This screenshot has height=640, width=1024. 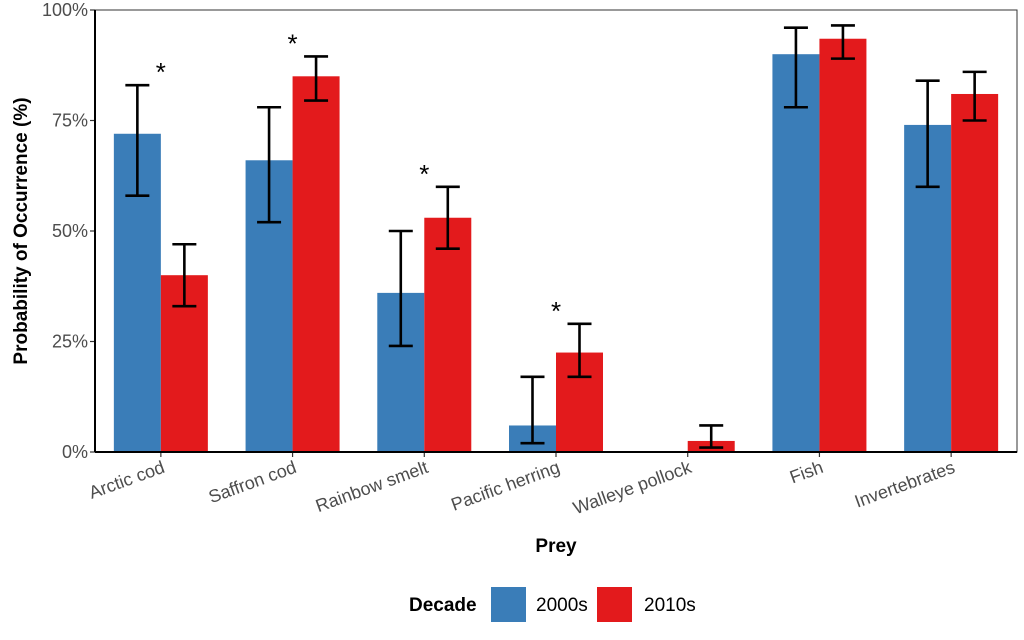 What do you see at coordinates (65, 10) in the screenshot?
I see `y-tick-label: 100%` at bounding box center [65, 10].